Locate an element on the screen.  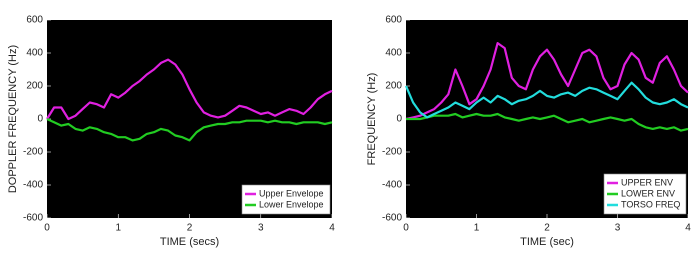
legend-label: Upper Envelope is located at coordinates (291, 193).